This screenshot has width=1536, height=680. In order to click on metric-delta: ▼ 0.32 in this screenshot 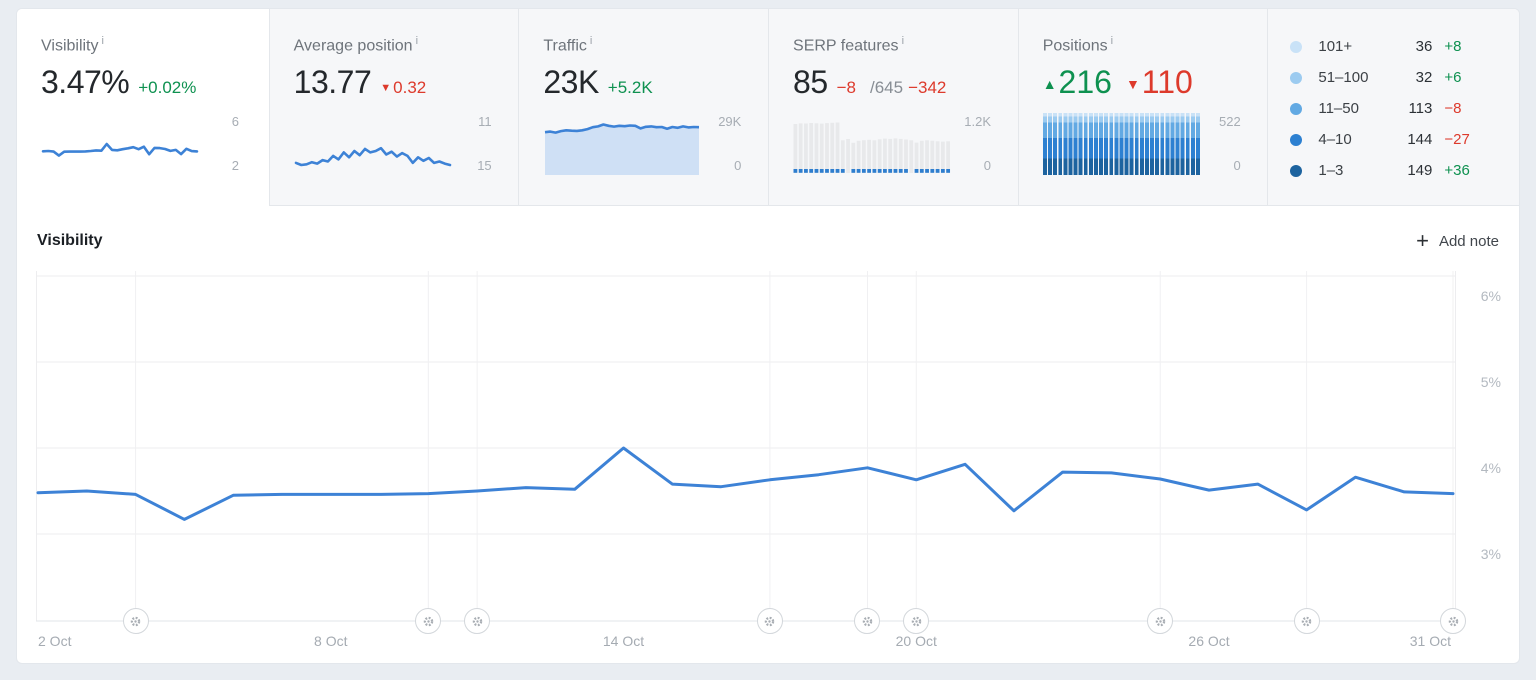, I will do `click(403, 88)`.